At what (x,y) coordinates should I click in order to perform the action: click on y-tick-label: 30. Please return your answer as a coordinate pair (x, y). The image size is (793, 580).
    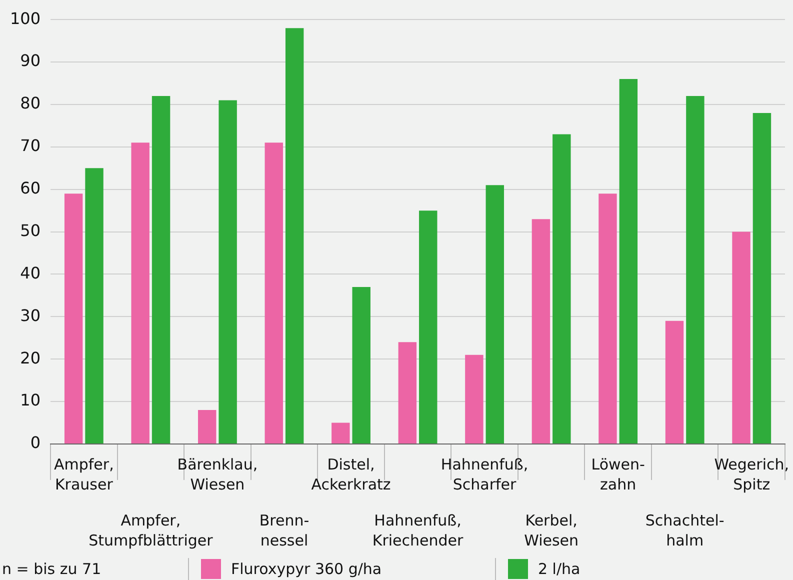
    Looking at the image, I should click on (30, 315).